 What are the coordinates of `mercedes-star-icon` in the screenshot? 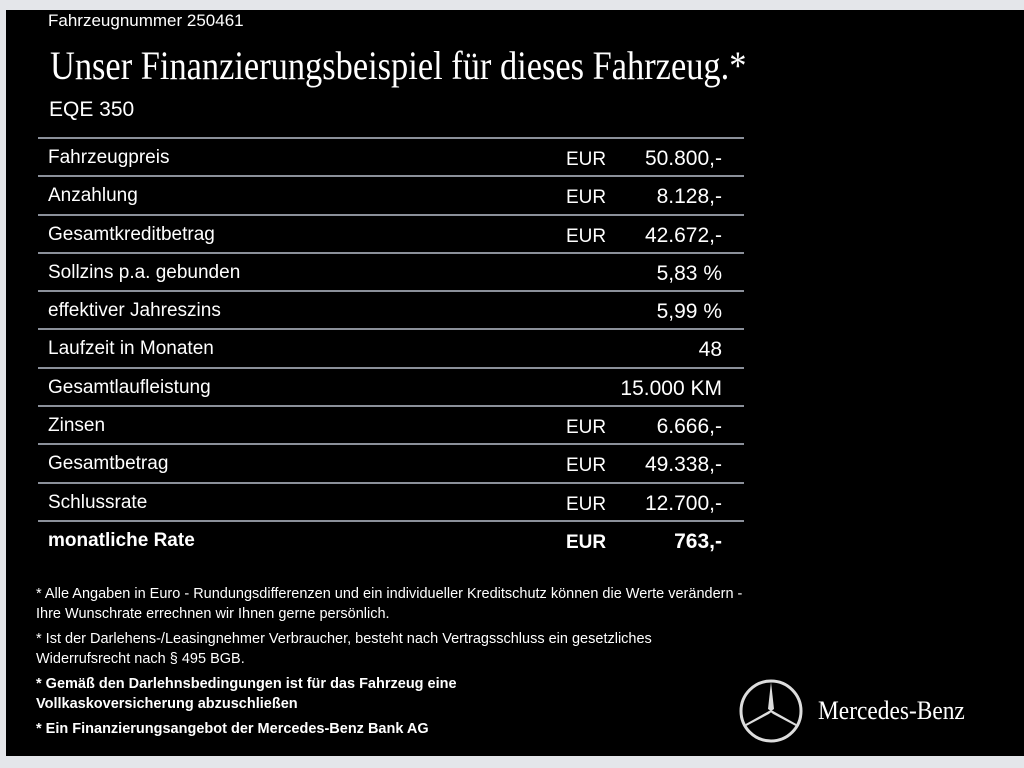 It's located at (771, 711).